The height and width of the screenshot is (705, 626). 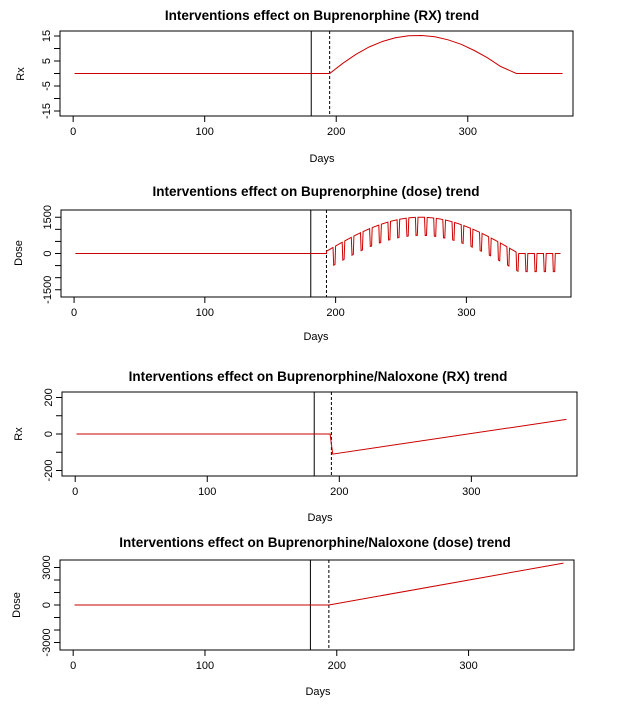 What do you see at coordinates (49, 471) in the screenshot?
I see `y-tick-label: -200` at bounding box center [49, 471].